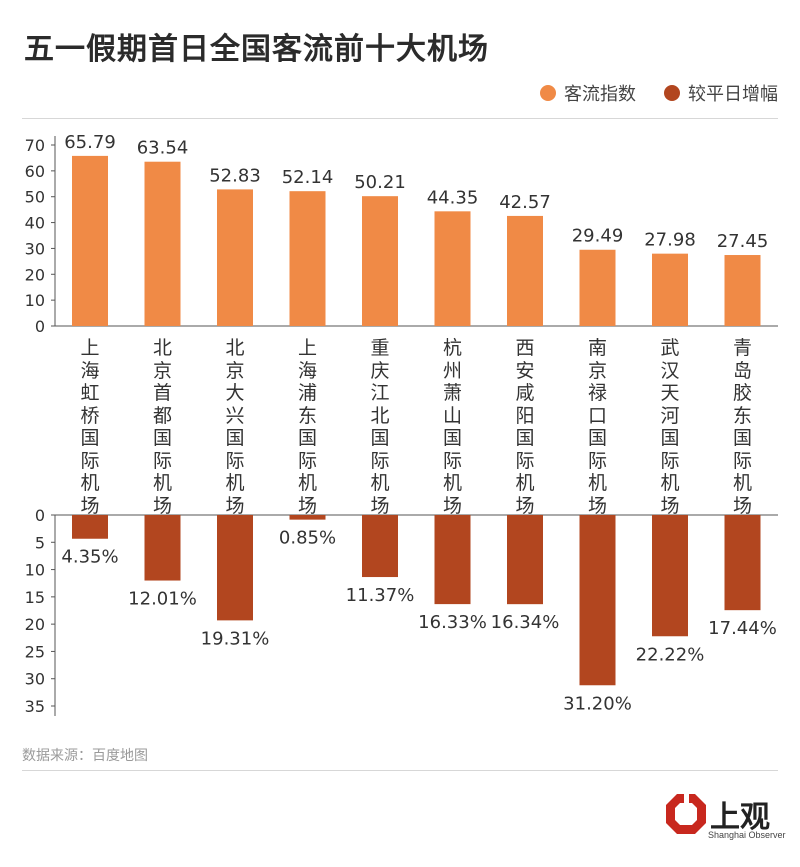  What do you see at coordinates (742, 427) in the screenshot?
I see `category-label: 青岛胶东国际机场` at bounding box center [742, 427].